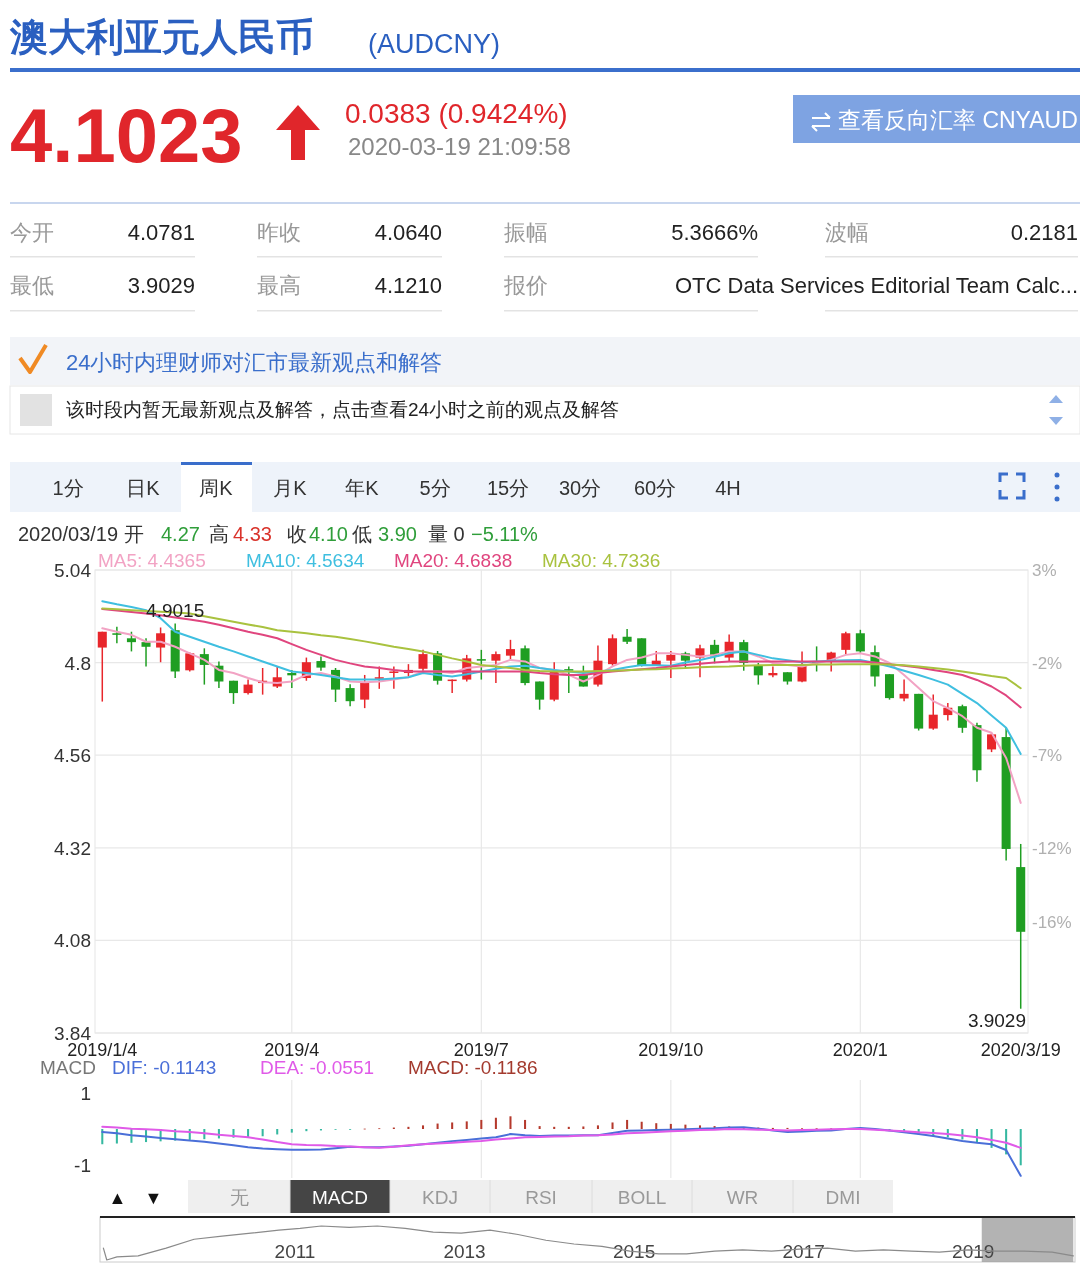 This screenshot has width=1080, height=1276. Describe the element at coordinates (541, 1197) in the screenshot. I see `text: RSI` at that location.